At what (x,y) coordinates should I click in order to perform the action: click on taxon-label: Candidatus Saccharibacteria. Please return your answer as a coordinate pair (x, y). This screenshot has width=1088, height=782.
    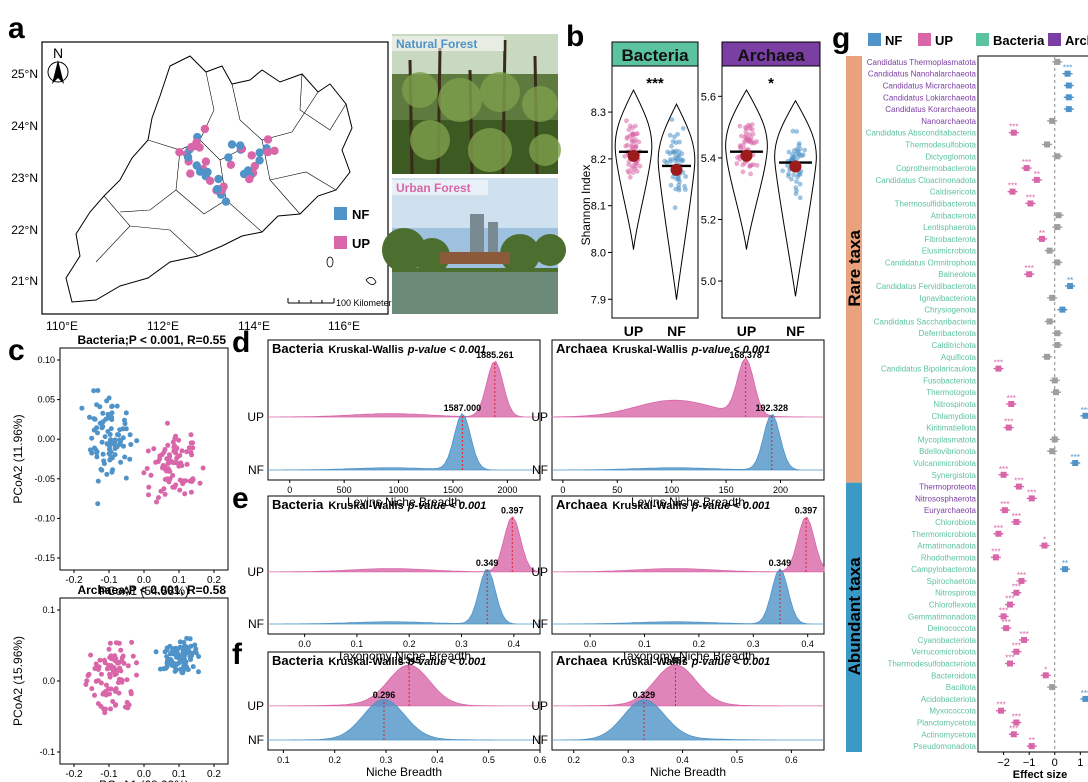
    Looking at the image, I should click on (925, 321).